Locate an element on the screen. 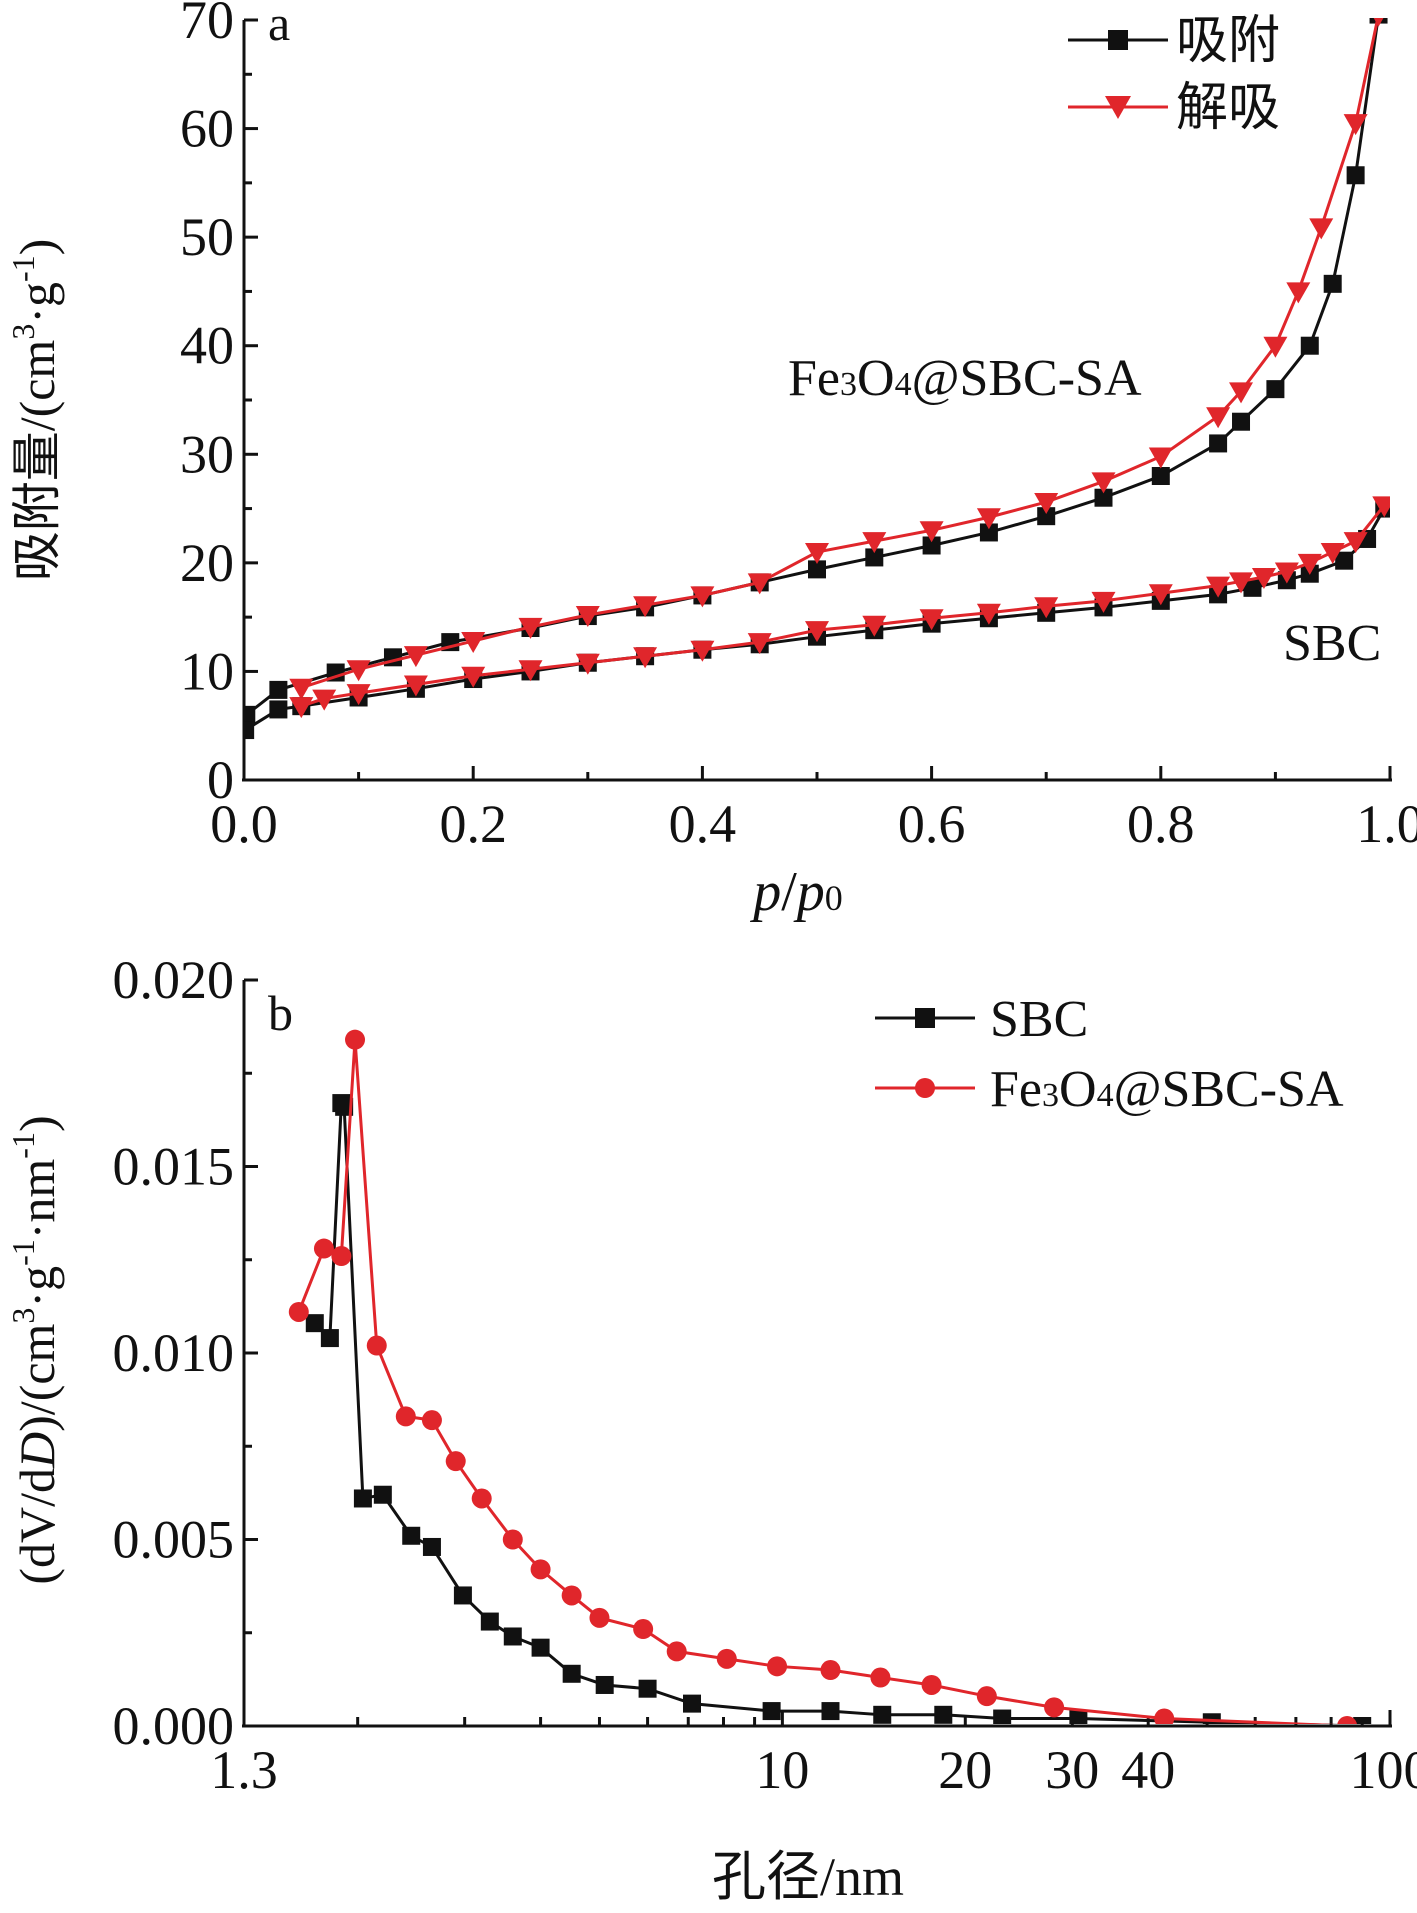 The height and width of the screenshot is (1913, 1417). y-tick-label: 20 is located at coordinates (207, 563).